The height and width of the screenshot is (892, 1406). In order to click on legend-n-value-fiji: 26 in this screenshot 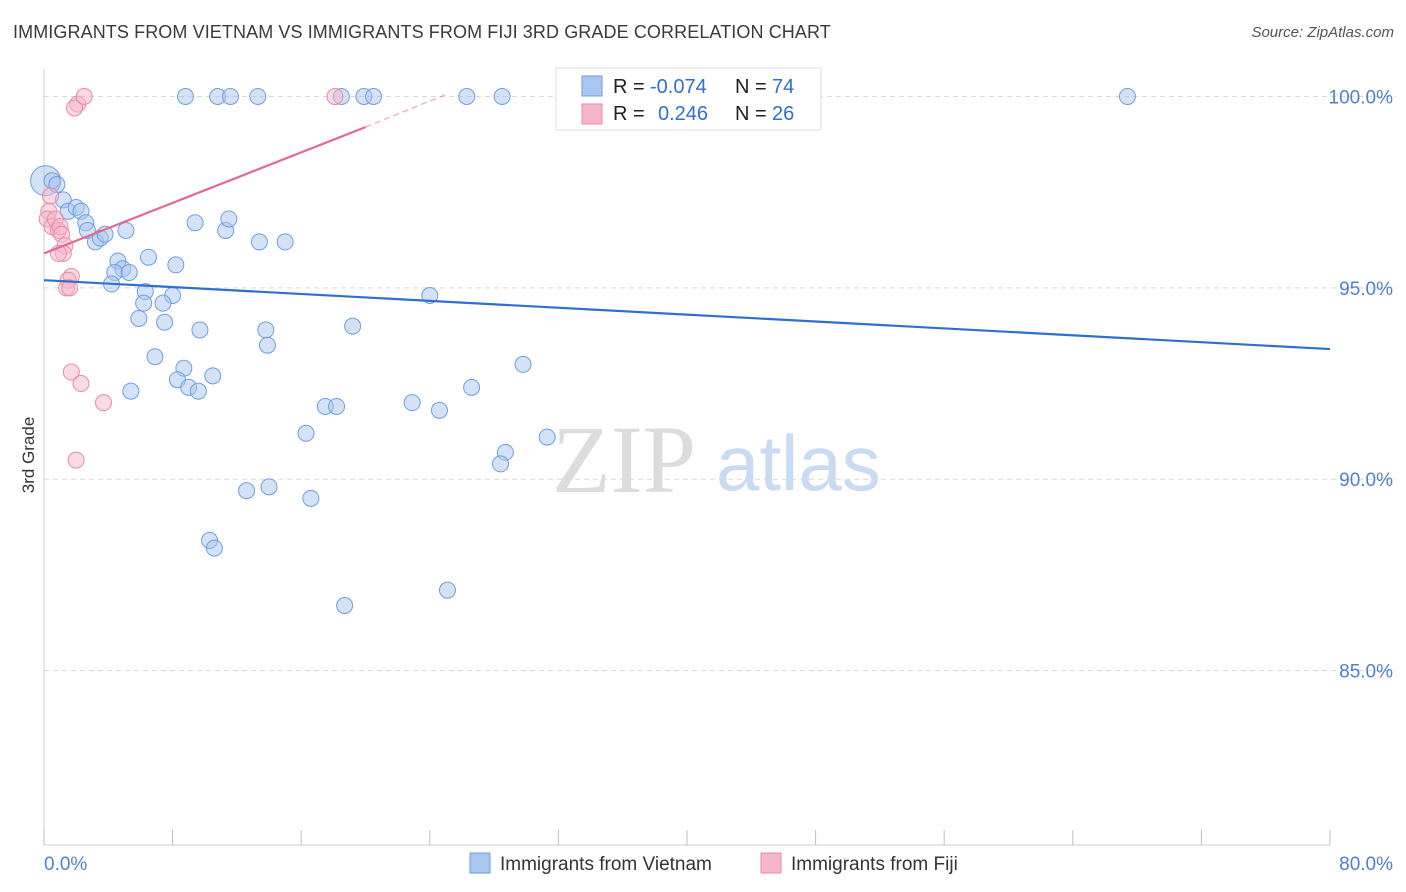, I will do `click(783, 114)`.